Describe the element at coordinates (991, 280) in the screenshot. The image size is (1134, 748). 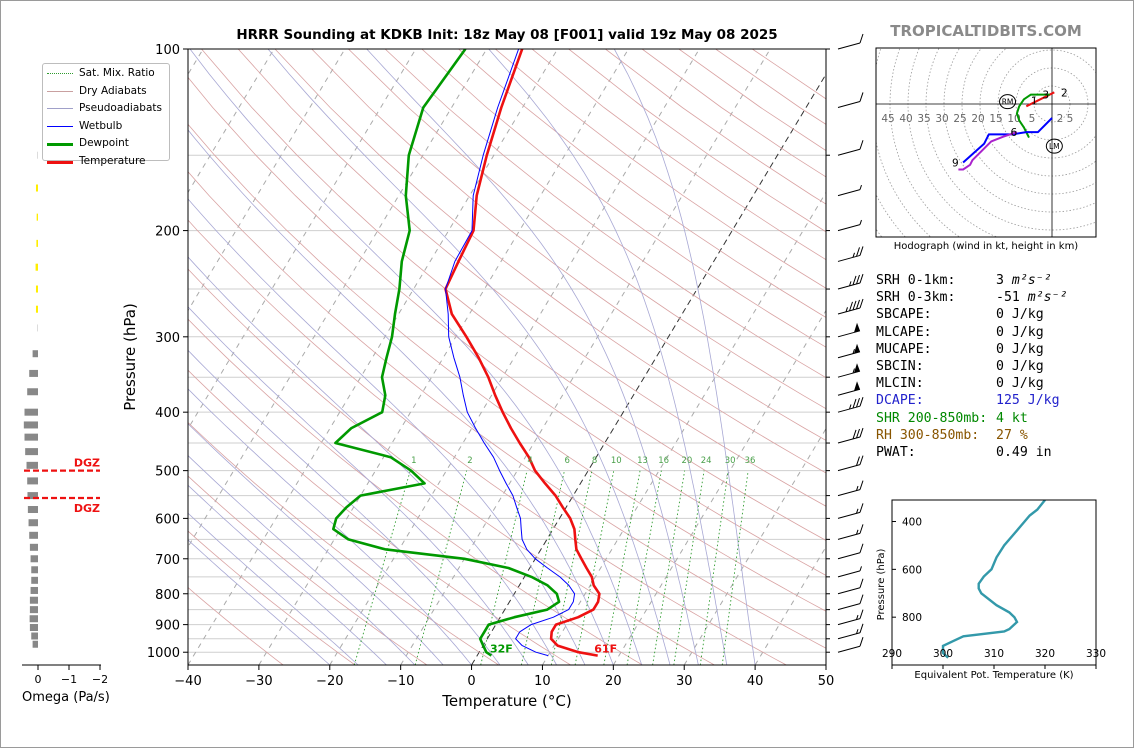
I see `stat-row: SRH 0-1km: 3 m²s⁻²` at that location.